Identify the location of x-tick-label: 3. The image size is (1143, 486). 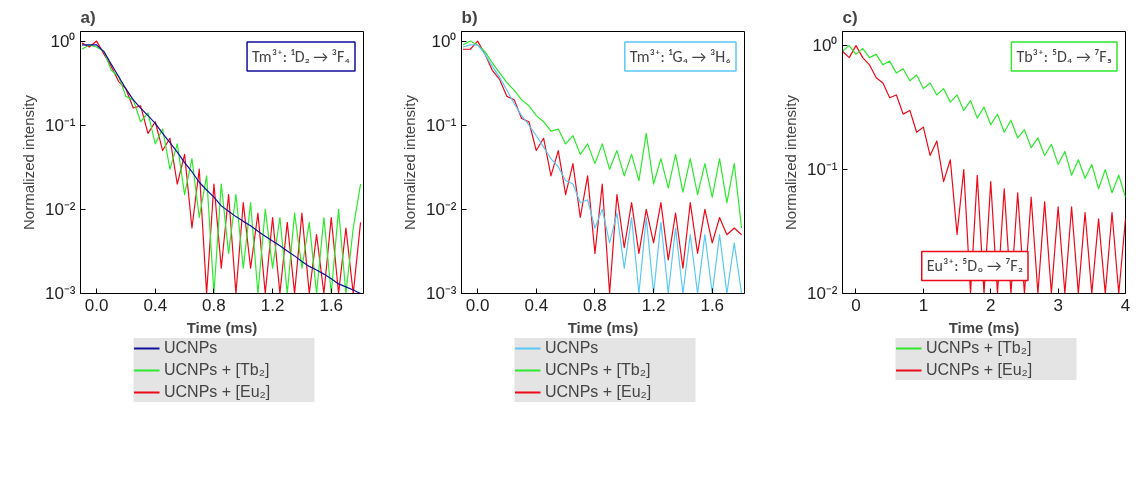
(1058, 305).